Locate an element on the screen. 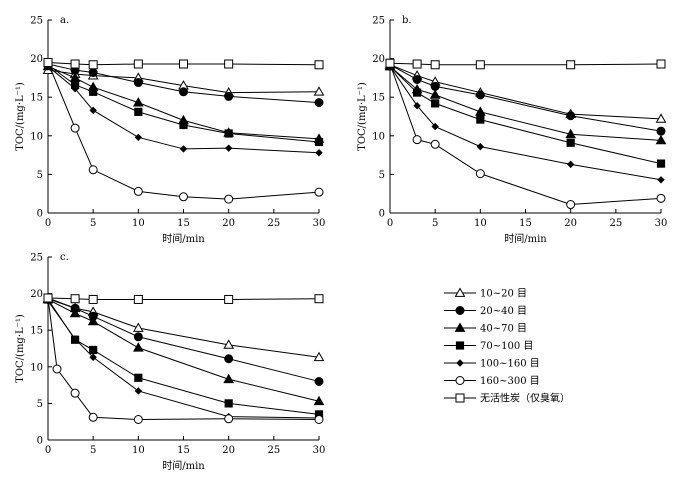  x-tick-label: 5 is located at coordinates (93, 223).